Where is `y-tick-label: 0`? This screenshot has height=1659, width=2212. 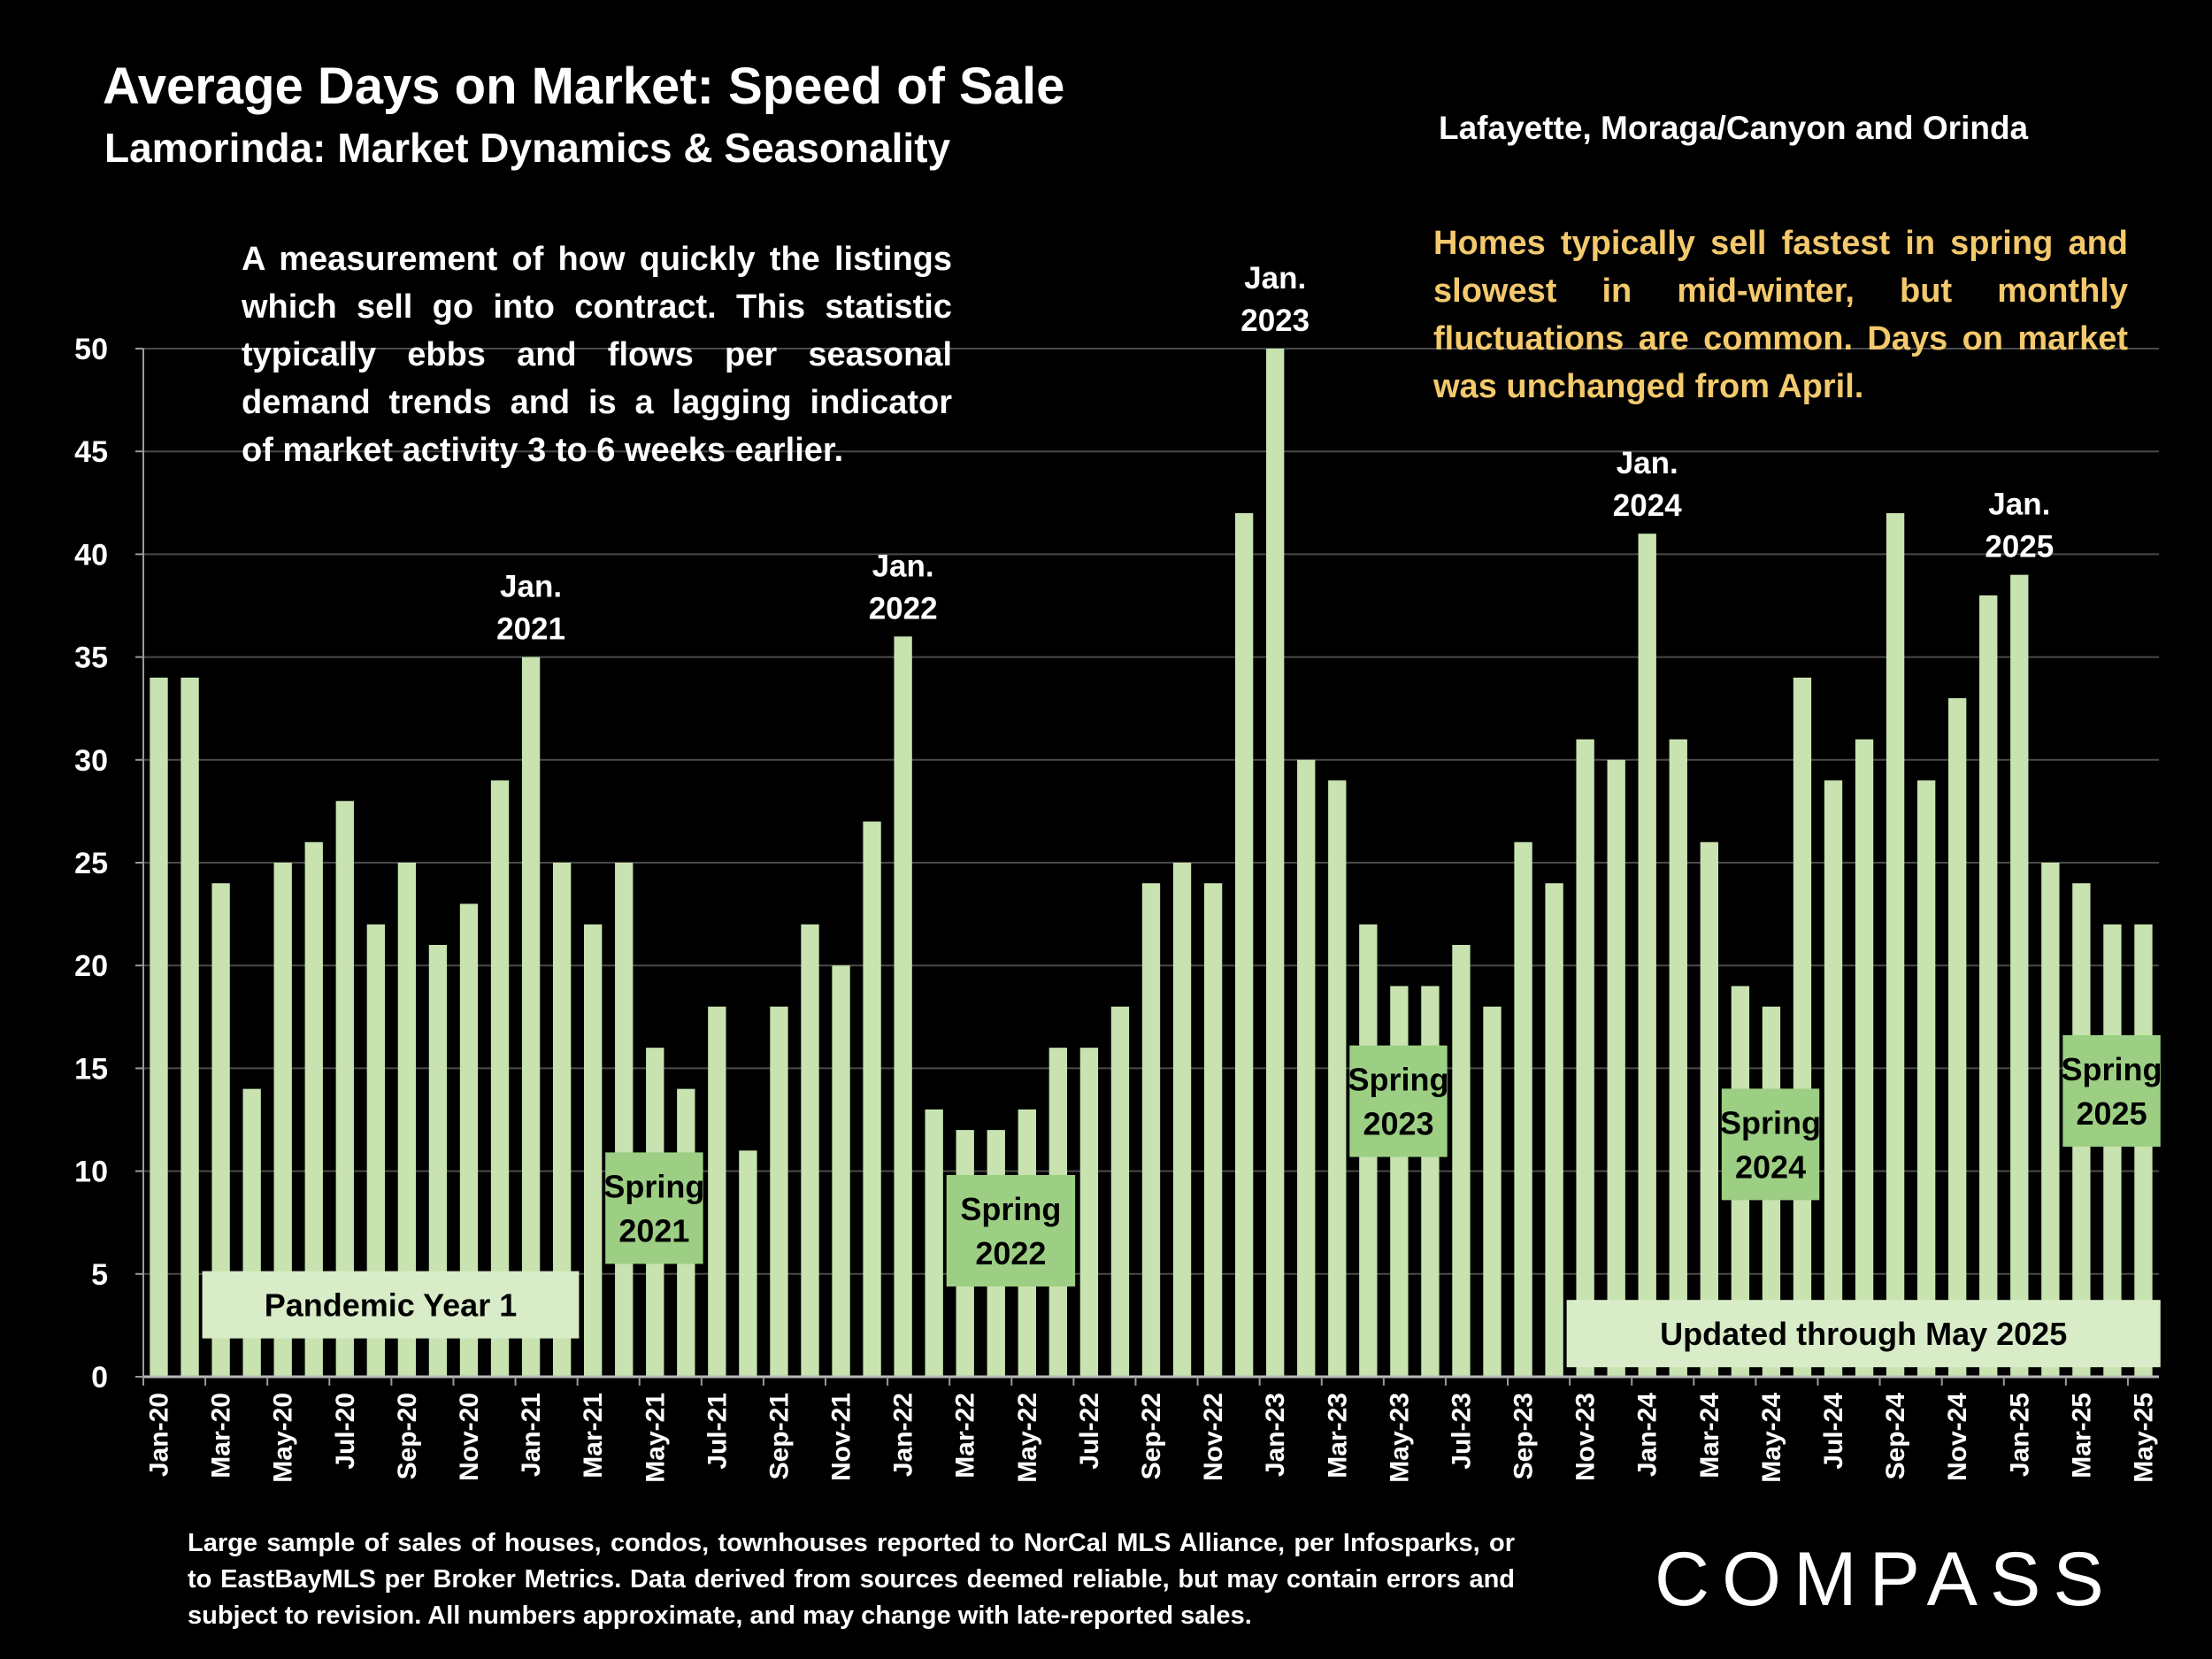
y-tick-label: 0 is located at coordinates (100, 1377).